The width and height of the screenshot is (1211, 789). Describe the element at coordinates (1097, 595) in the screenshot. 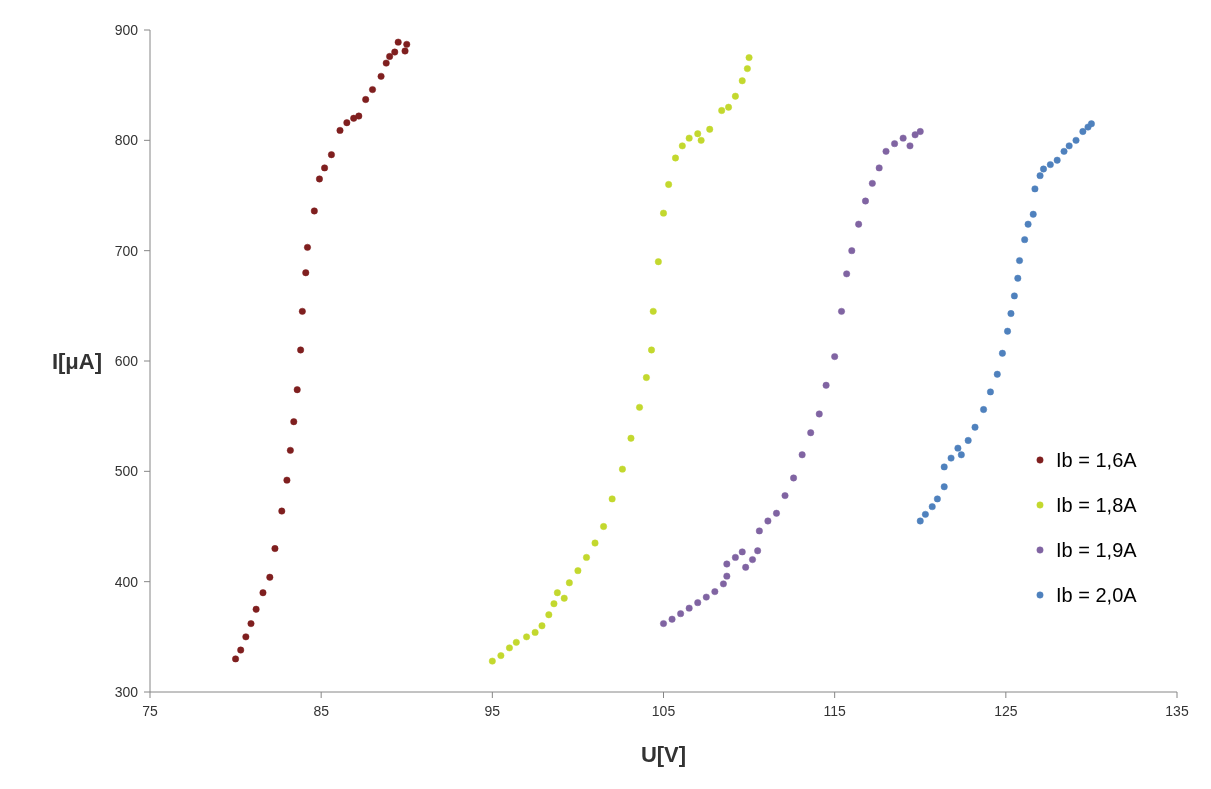

I see `legend-label: Ib = 2,0A` at that location.